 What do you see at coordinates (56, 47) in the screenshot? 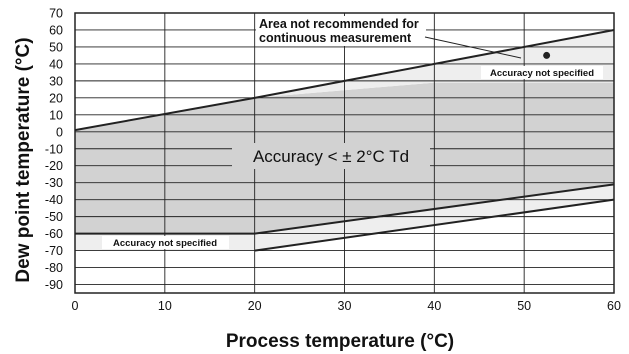
I see `y-tick-label: 50` at bounding box center [56, 47].